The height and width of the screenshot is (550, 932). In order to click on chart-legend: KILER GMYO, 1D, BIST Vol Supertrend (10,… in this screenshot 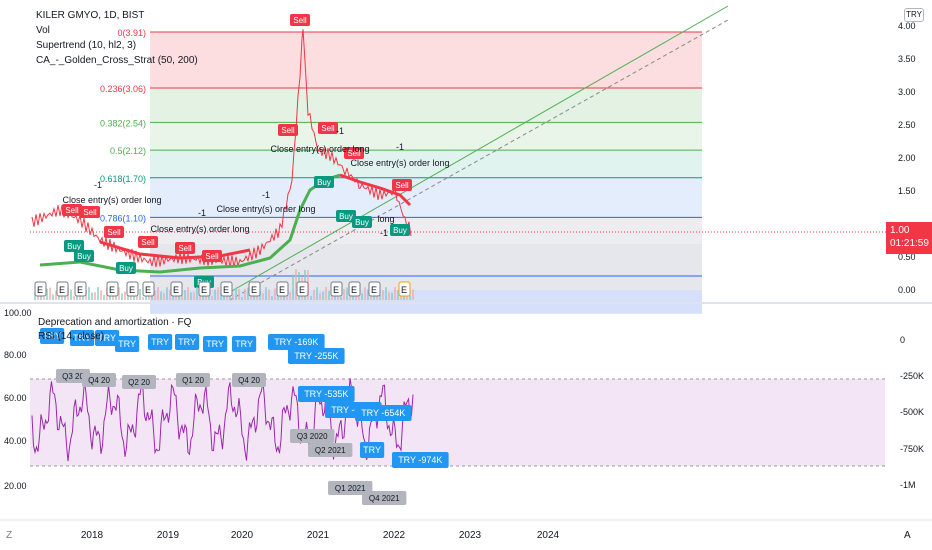, I will do `click(117, 38)`.